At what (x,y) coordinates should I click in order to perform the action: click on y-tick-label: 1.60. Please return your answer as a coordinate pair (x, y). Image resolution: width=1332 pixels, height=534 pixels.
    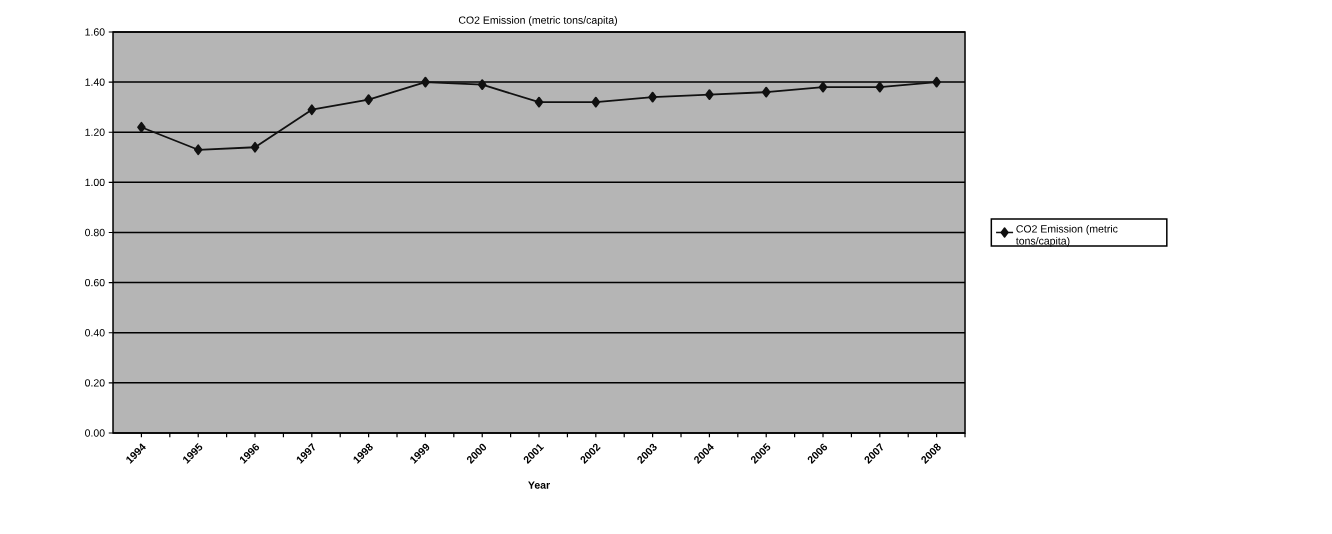
    Looking at the image, I should click on (95, 32).